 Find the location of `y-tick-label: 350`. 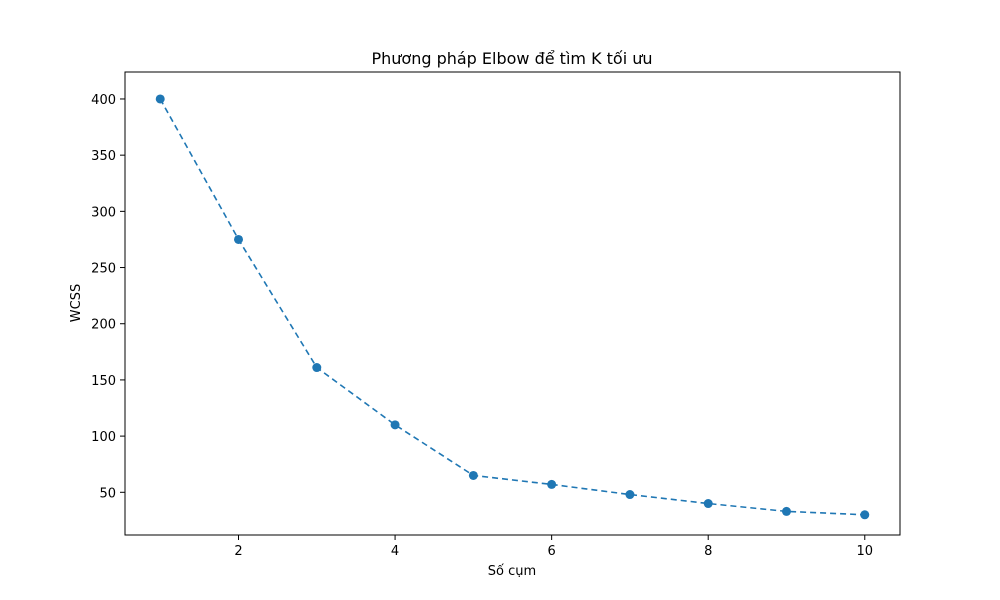

y-tick-label: 350 is located at coordinates (103, 156).